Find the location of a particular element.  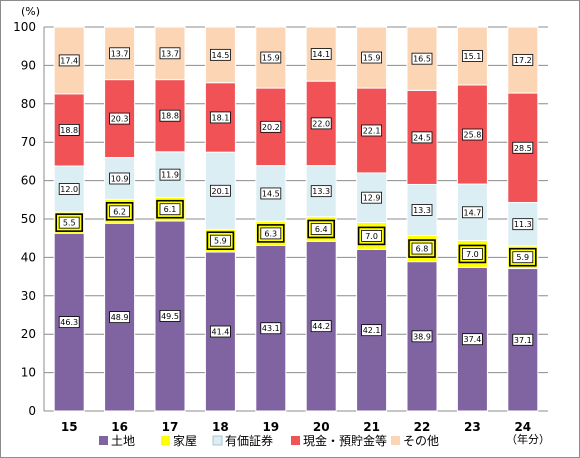

data-label: 28.5 is located at coordinates (523, 148).